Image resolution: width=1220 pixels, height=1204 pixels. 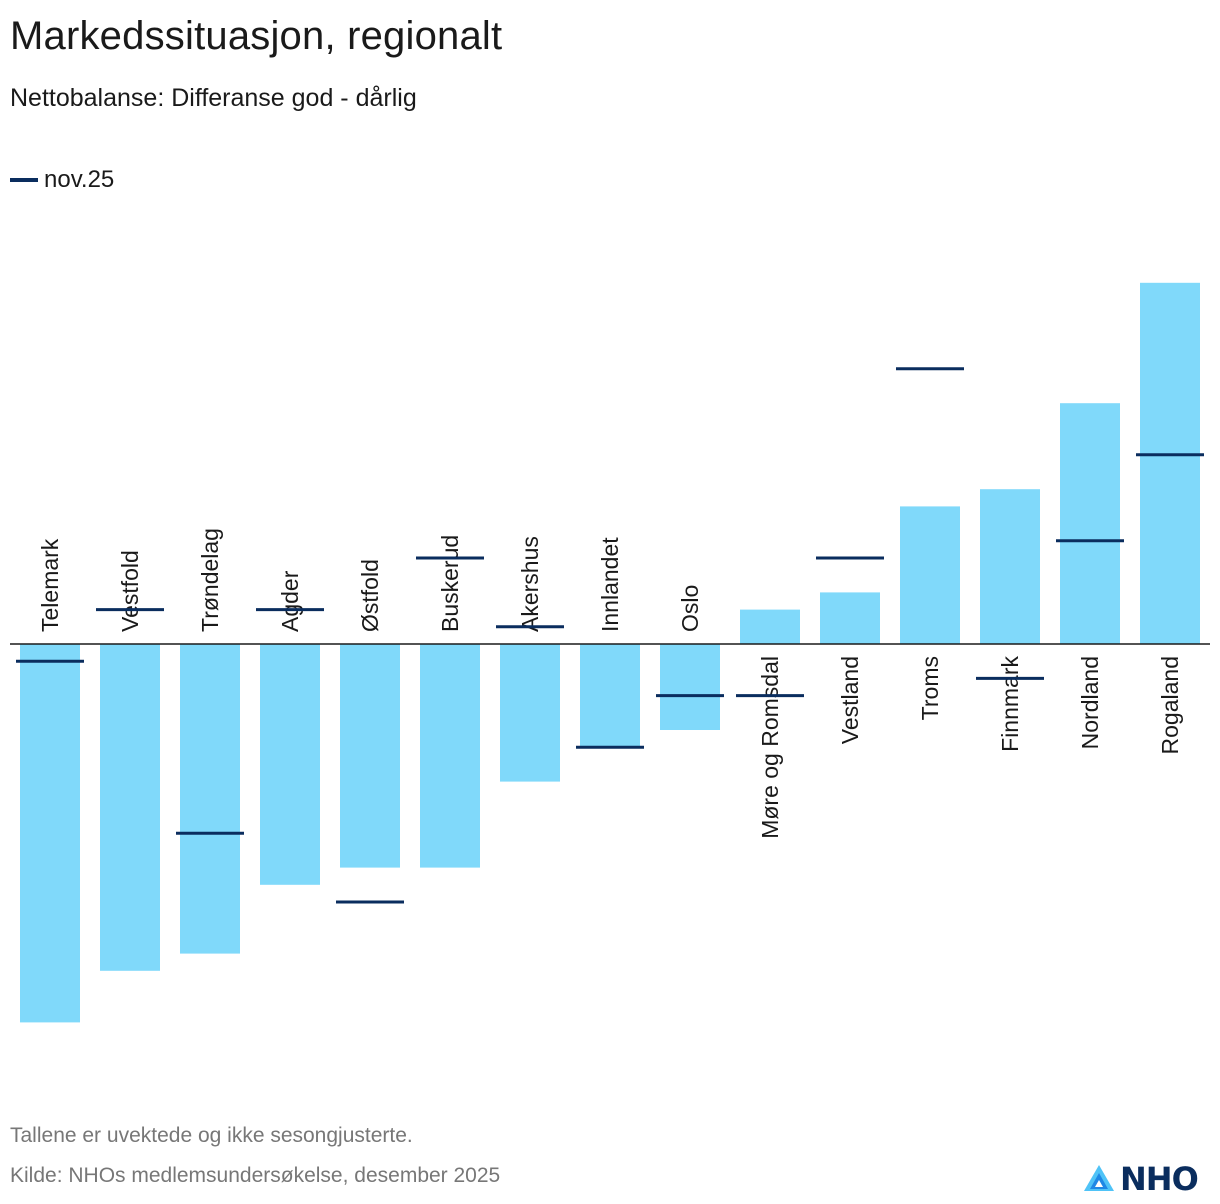 I want to click on legend: nov.25, so click(x=62, y=180).